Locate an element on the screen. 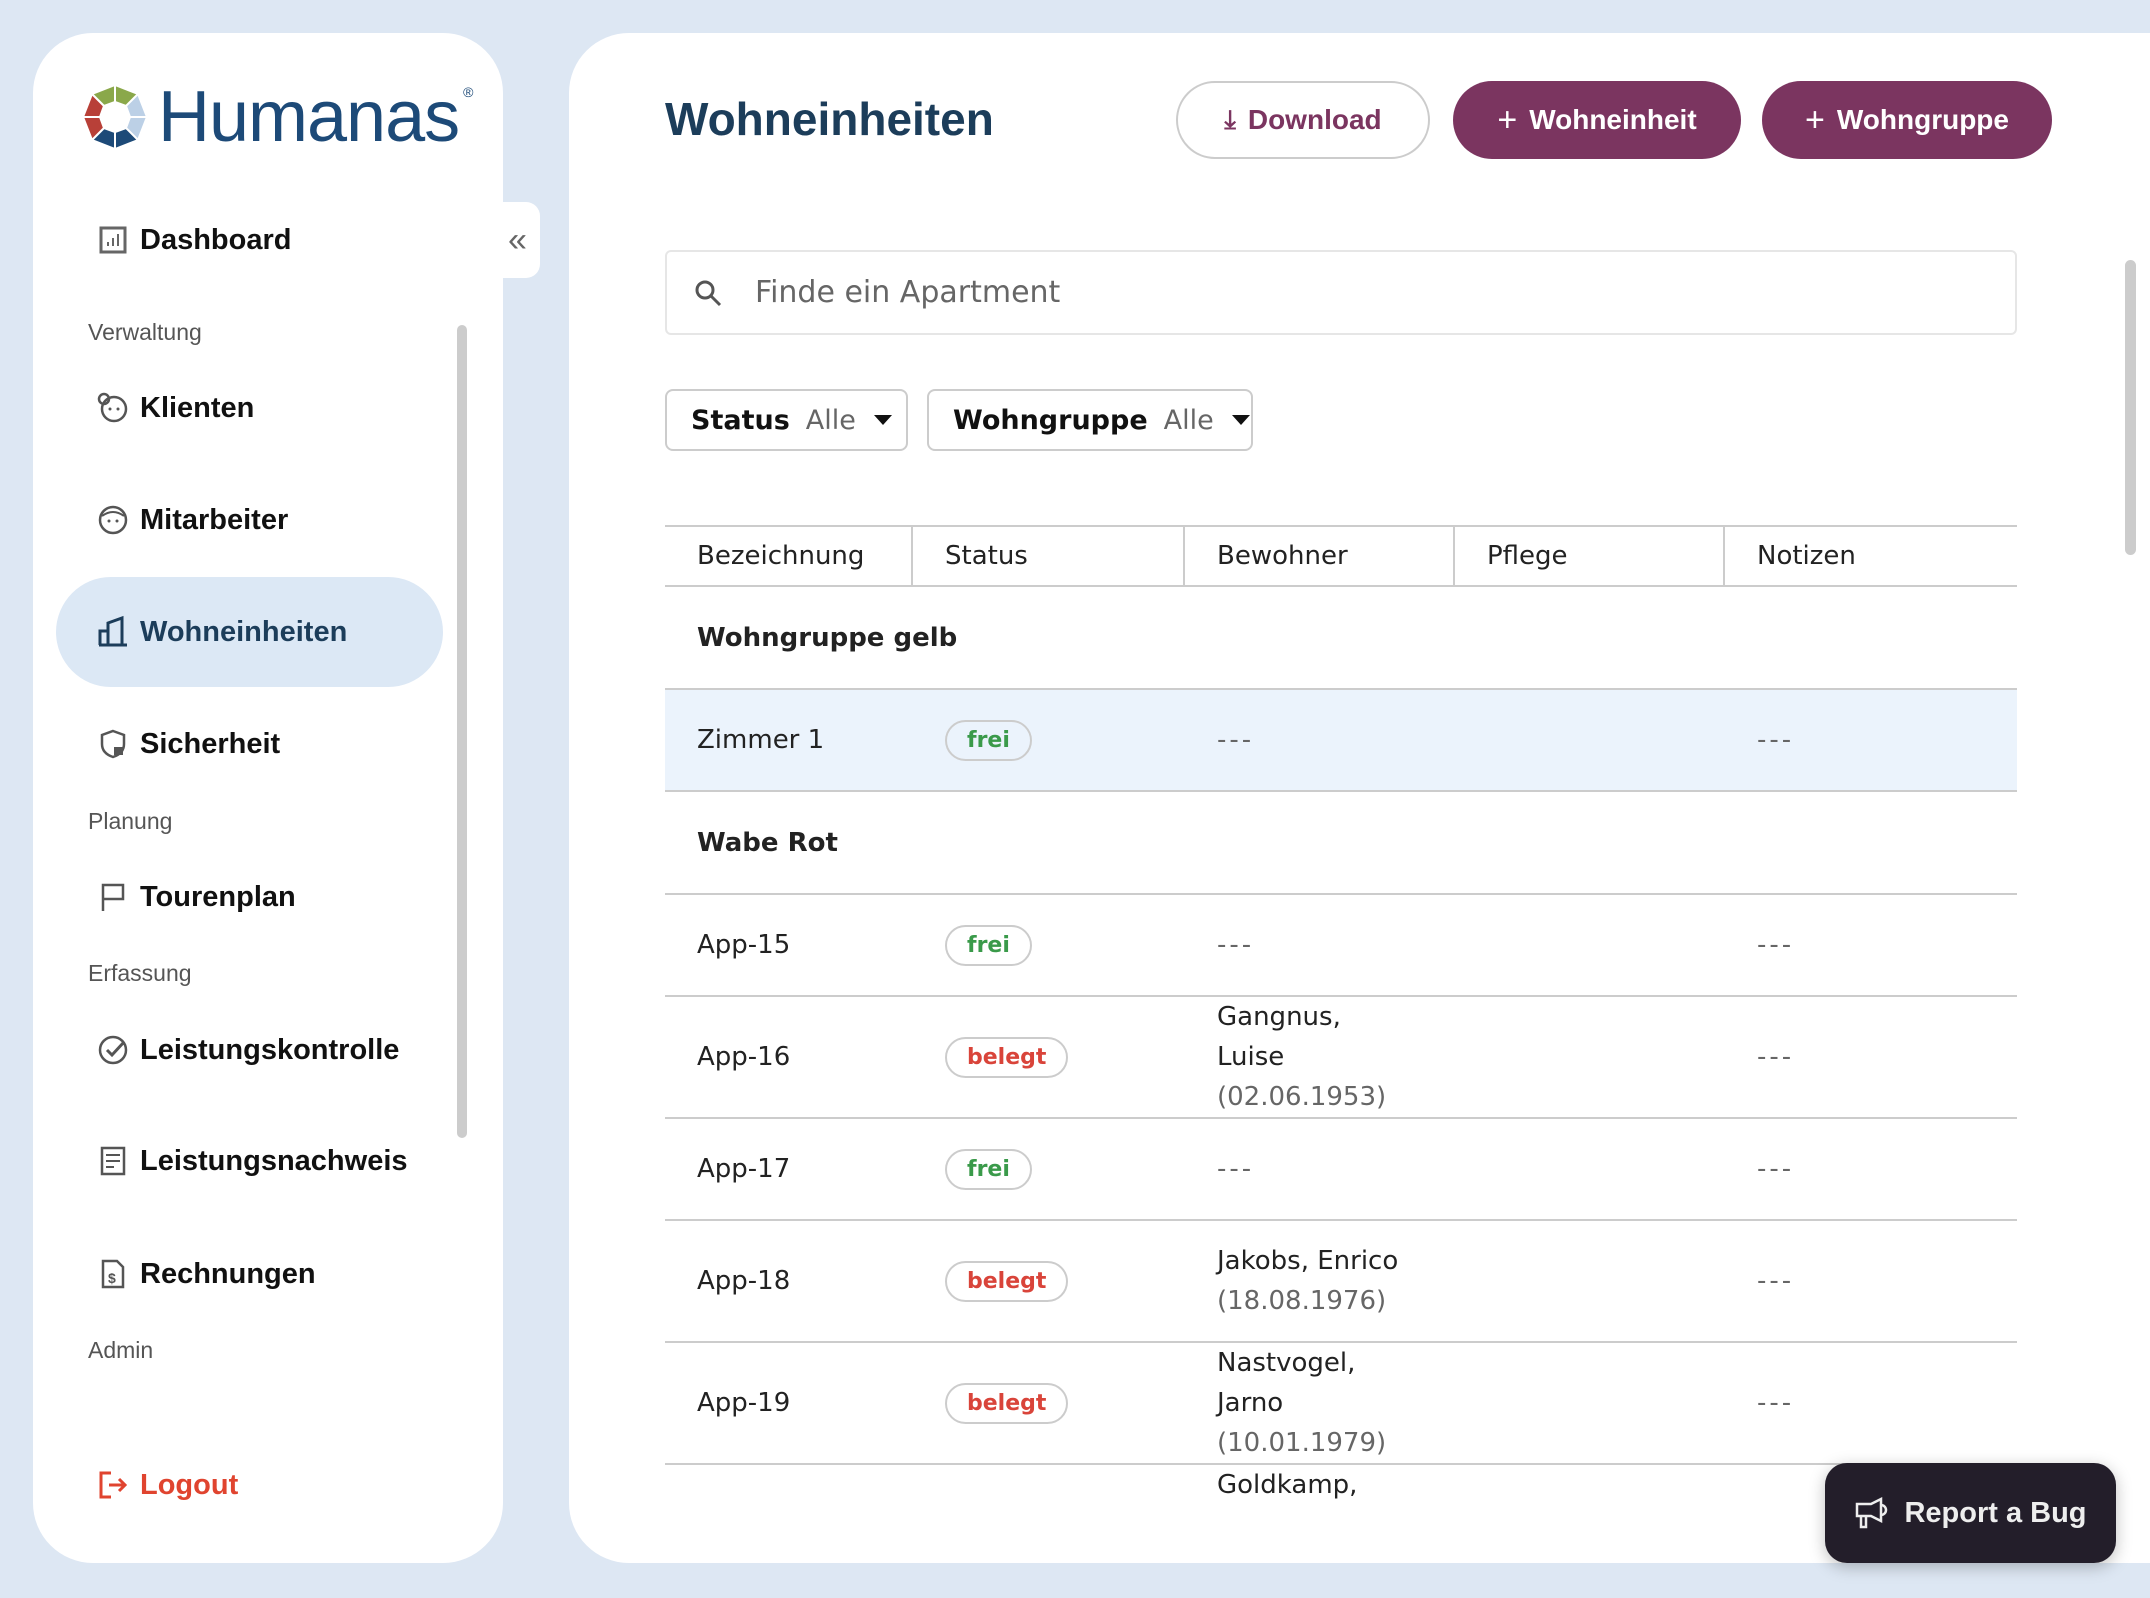 This screenshot has height=1598, width=2150. resident-name: Gangnus, Luise is located at coordinates (1279, 1037).